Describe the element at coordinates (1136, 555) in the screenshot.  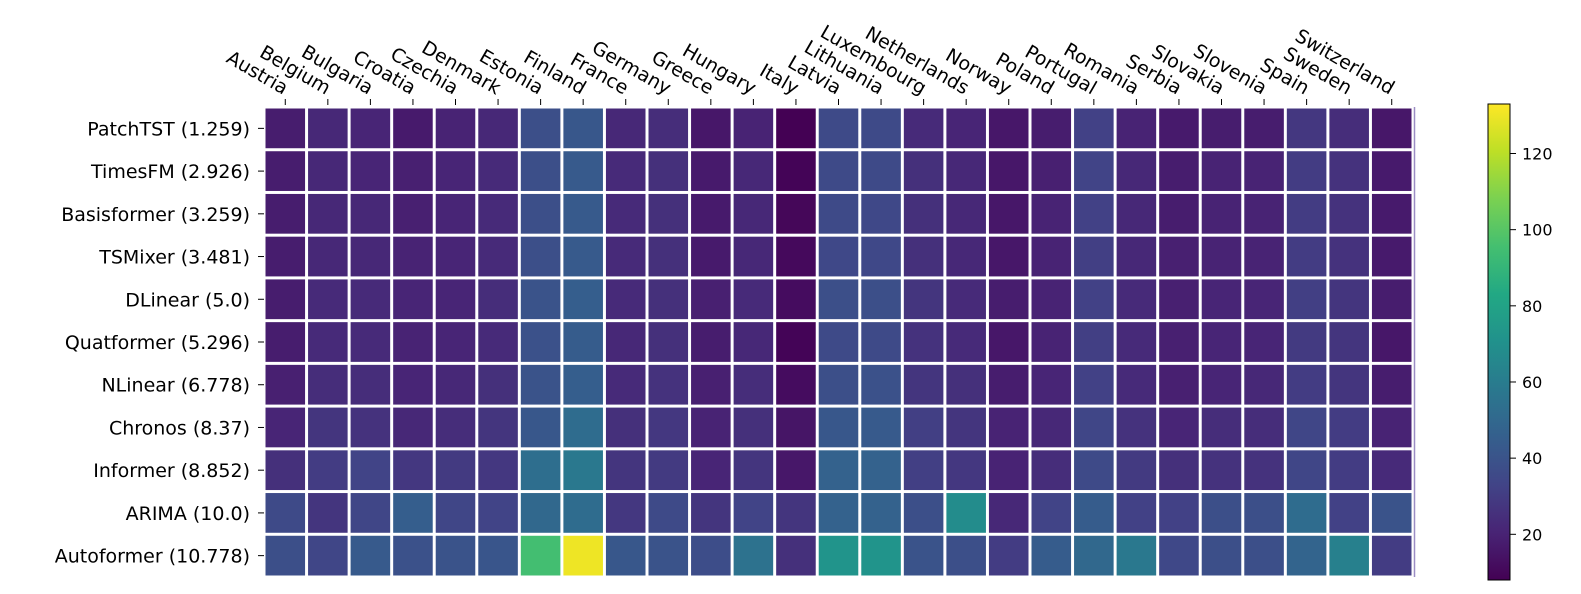
I see `heatmap-cell: Autoformer (10.778) / Romania: 58` at that location.